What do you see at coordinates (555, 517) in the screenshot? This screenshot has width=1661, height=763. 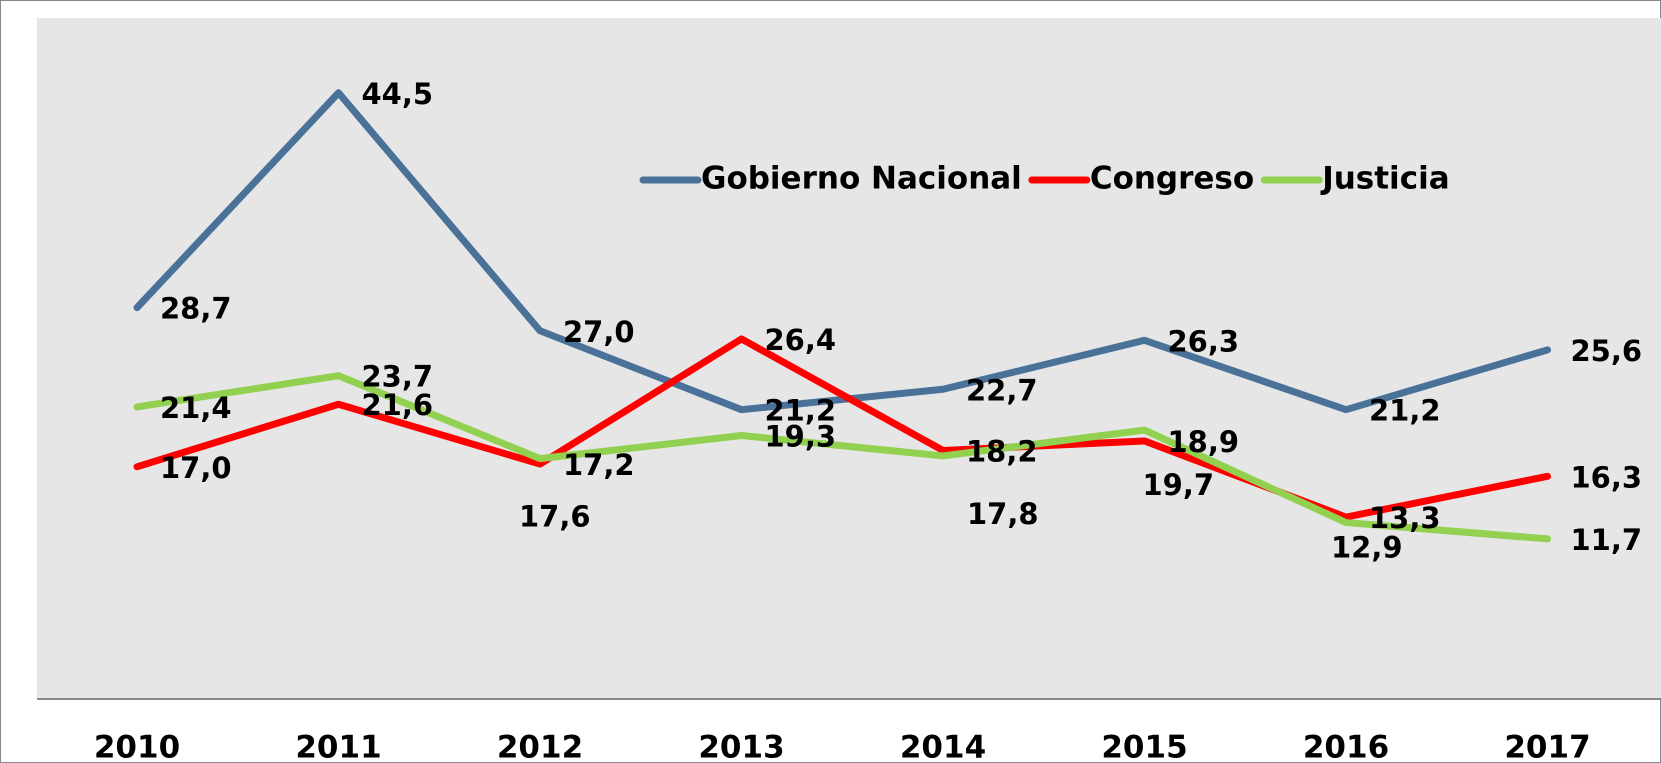 I see `data-label: 17,6` at bounding box center [555, 517].